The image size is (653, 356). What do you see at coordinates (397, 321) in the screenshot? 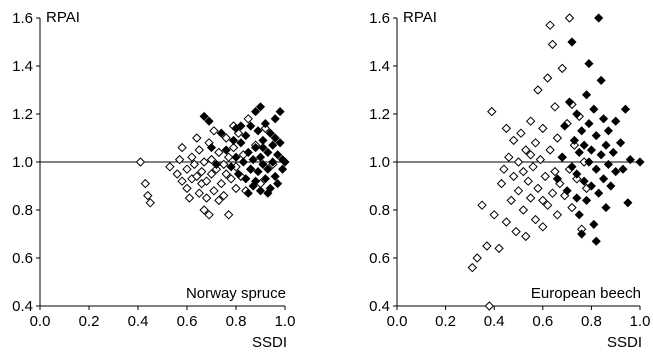
I see `x-tick-label: 0.0` at bounding box center [397, 321].